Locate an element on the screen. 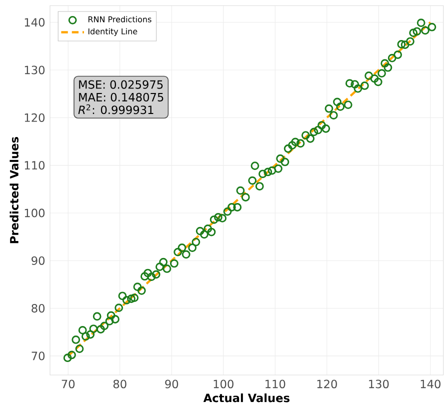 The image size is (448, 410). y-tick-label: 100 is located at coordinates (34, 213).